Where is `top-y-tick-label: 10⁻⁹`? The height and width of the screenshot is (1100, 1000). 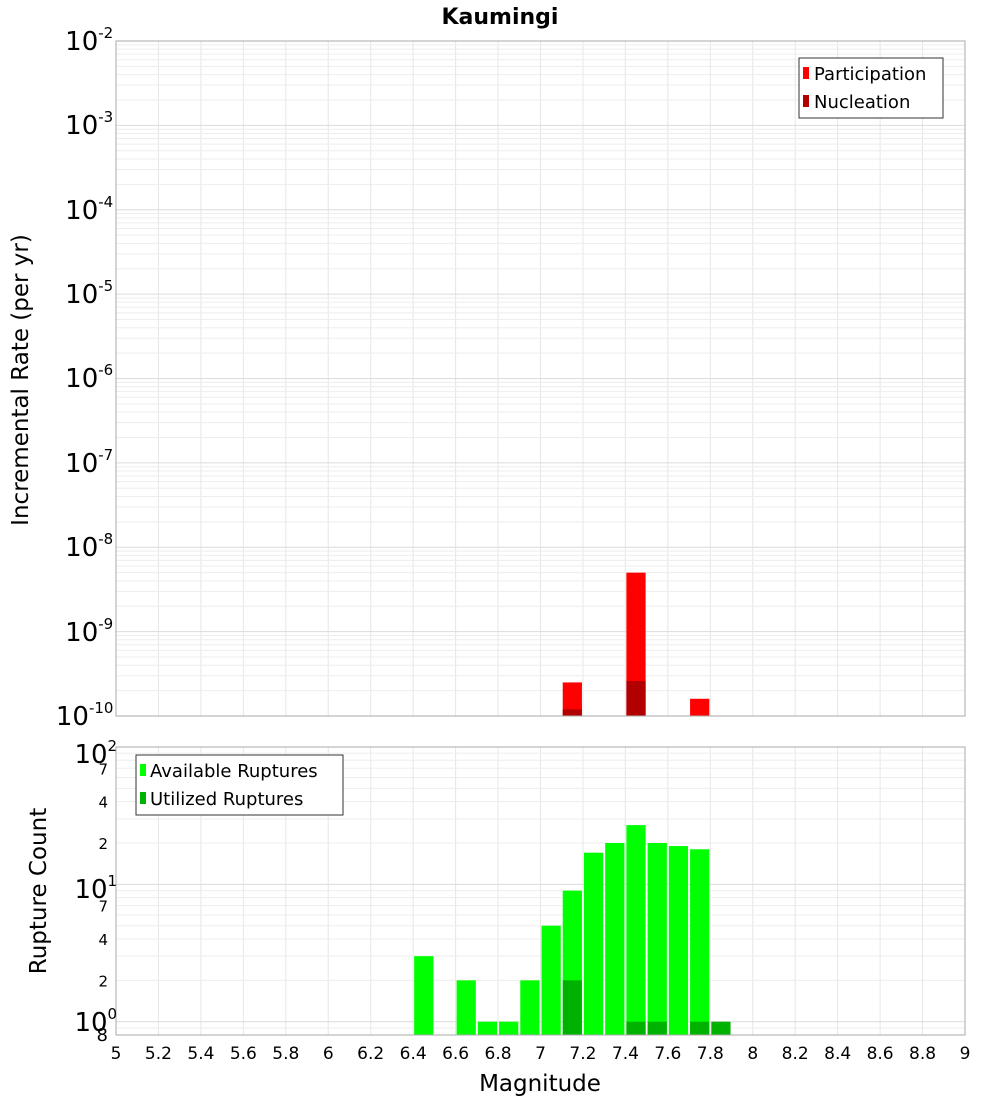
top-y-tick-label: 10⁻⁹ is located at coordinates (89, 631).